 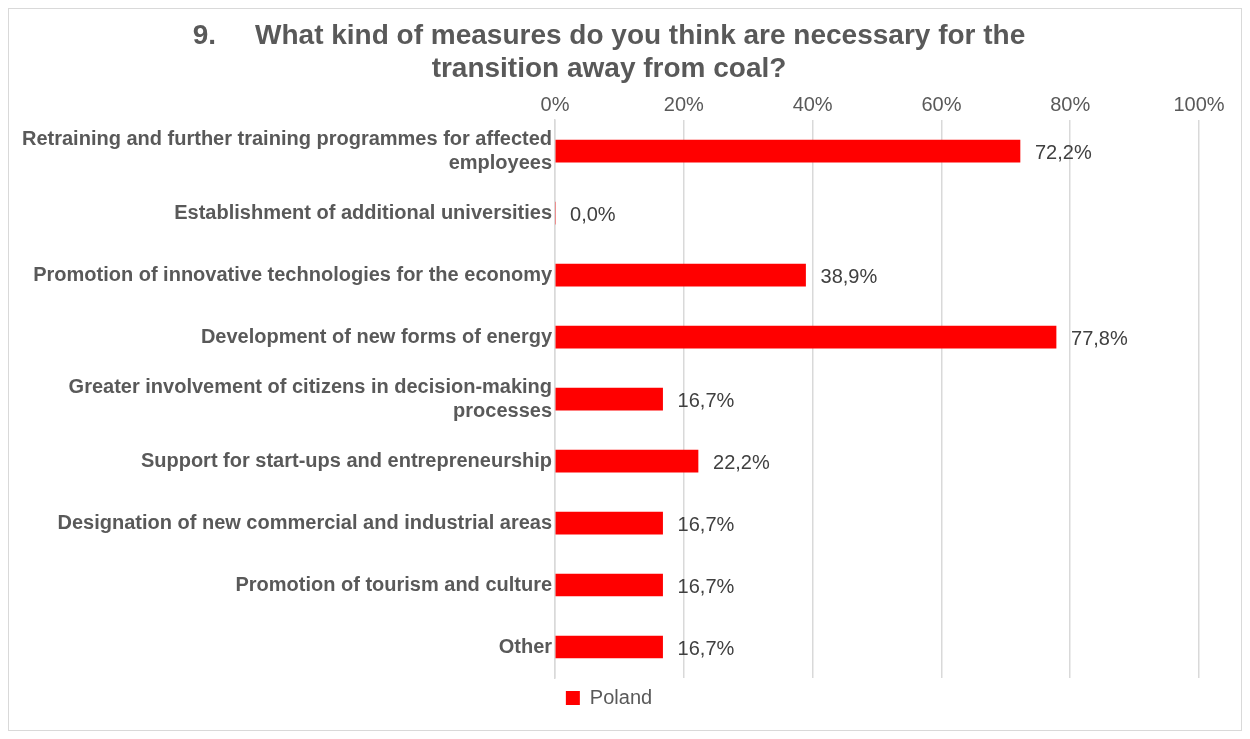 What do you see at coordinates (376, 335) in the screenshot?
I see `y-tick-label: Development of new forms of energy` at bounding box center [376, 335].